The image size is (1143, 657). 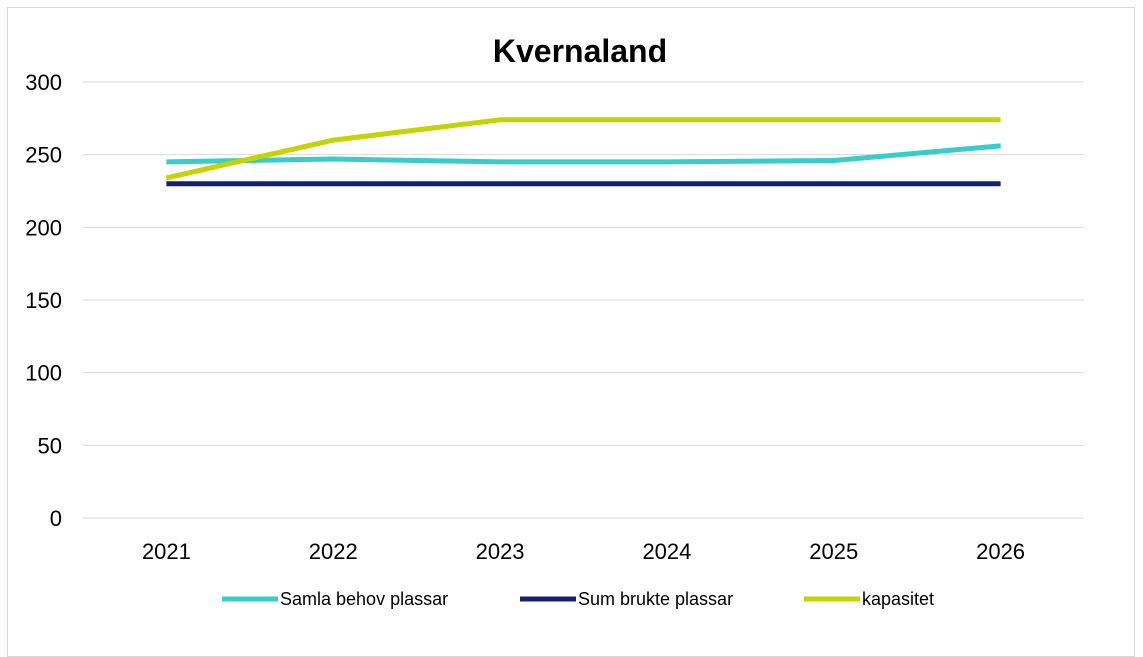 I want to click on series-line-samla-behov-plassar, so click(x=583, y=154).